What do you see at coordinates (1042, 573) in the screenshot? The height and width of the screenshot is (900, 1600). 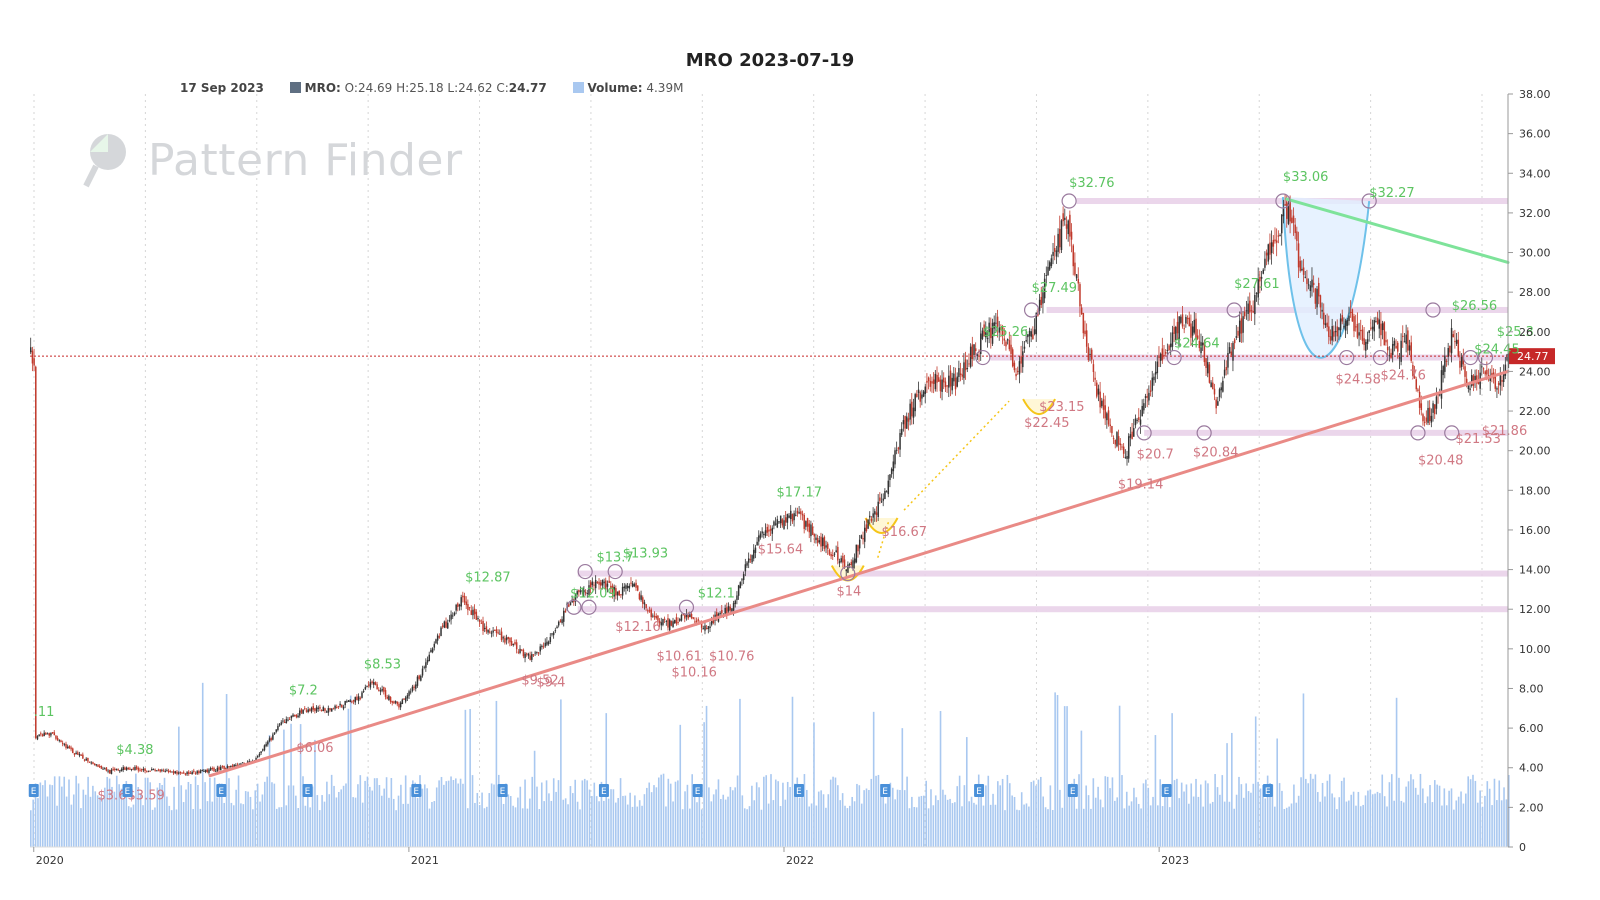 I see `support-band` at bounding box center [1042, 573].